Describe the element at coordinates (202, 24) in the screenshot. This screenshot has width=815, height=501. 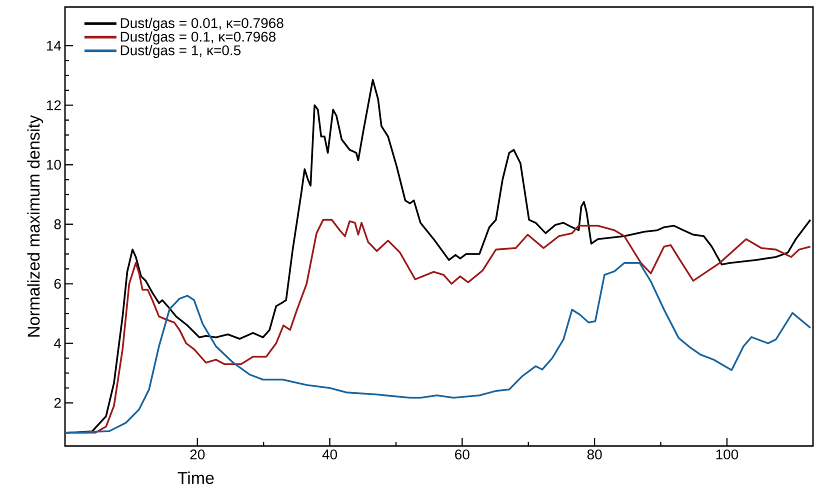
I see `legend-label: Dust/gas = 0.01, κ=0.7968` at that location.